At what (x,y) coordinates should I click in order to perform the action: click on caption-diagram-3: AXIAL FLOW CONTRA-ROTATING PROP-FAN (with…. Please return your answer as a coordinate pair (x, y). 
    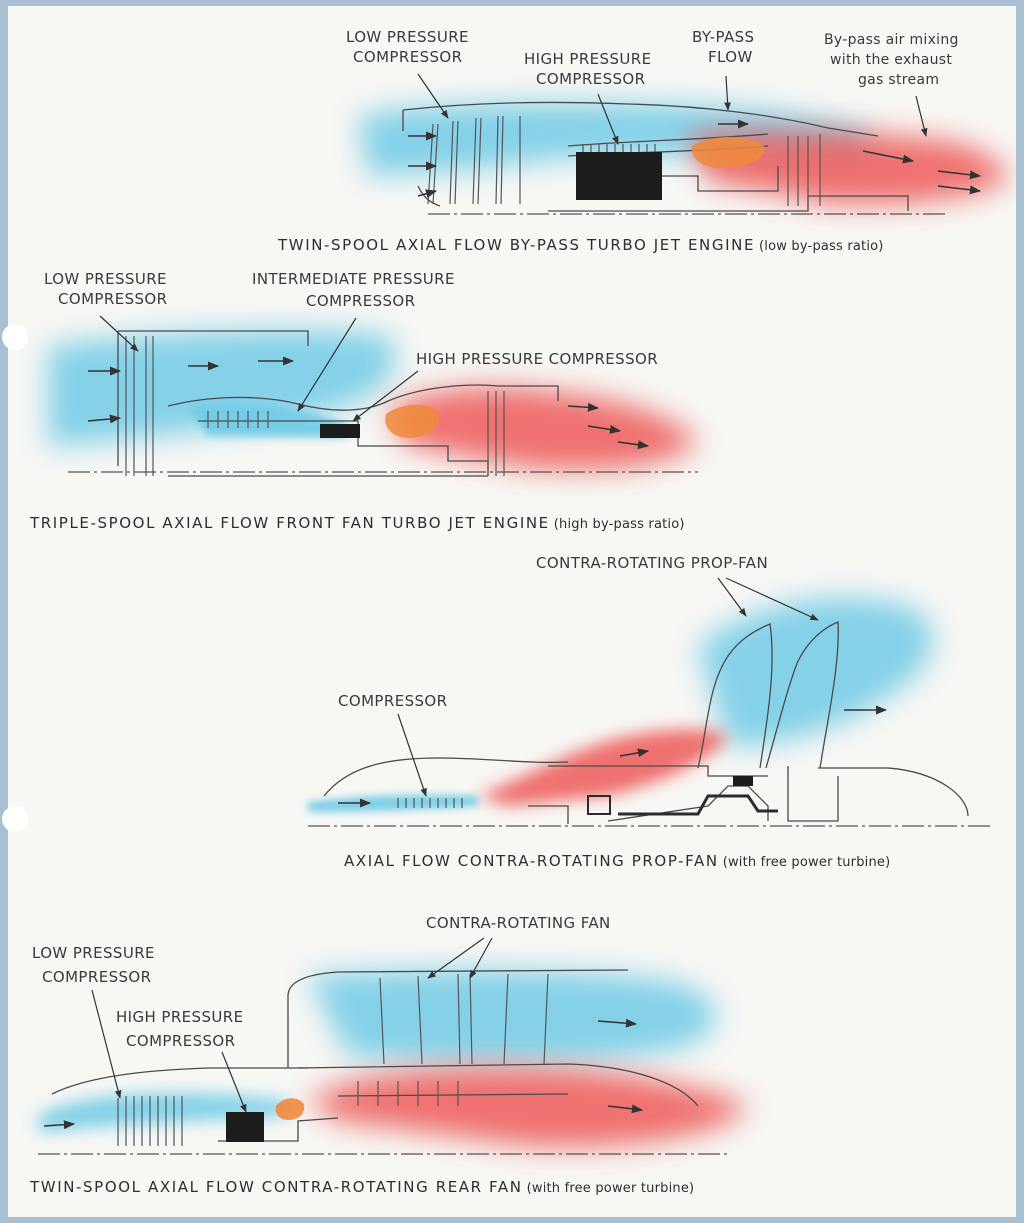
    Looking at the image, I should click on (617, 861).